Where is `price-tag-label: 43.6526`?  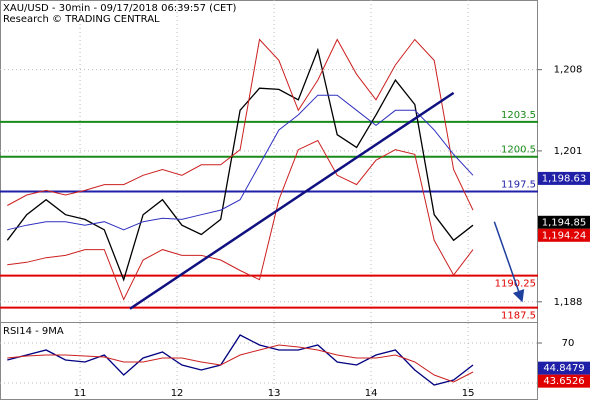 price-tag-label: 43.6526 is located at coordinates (563, 381).